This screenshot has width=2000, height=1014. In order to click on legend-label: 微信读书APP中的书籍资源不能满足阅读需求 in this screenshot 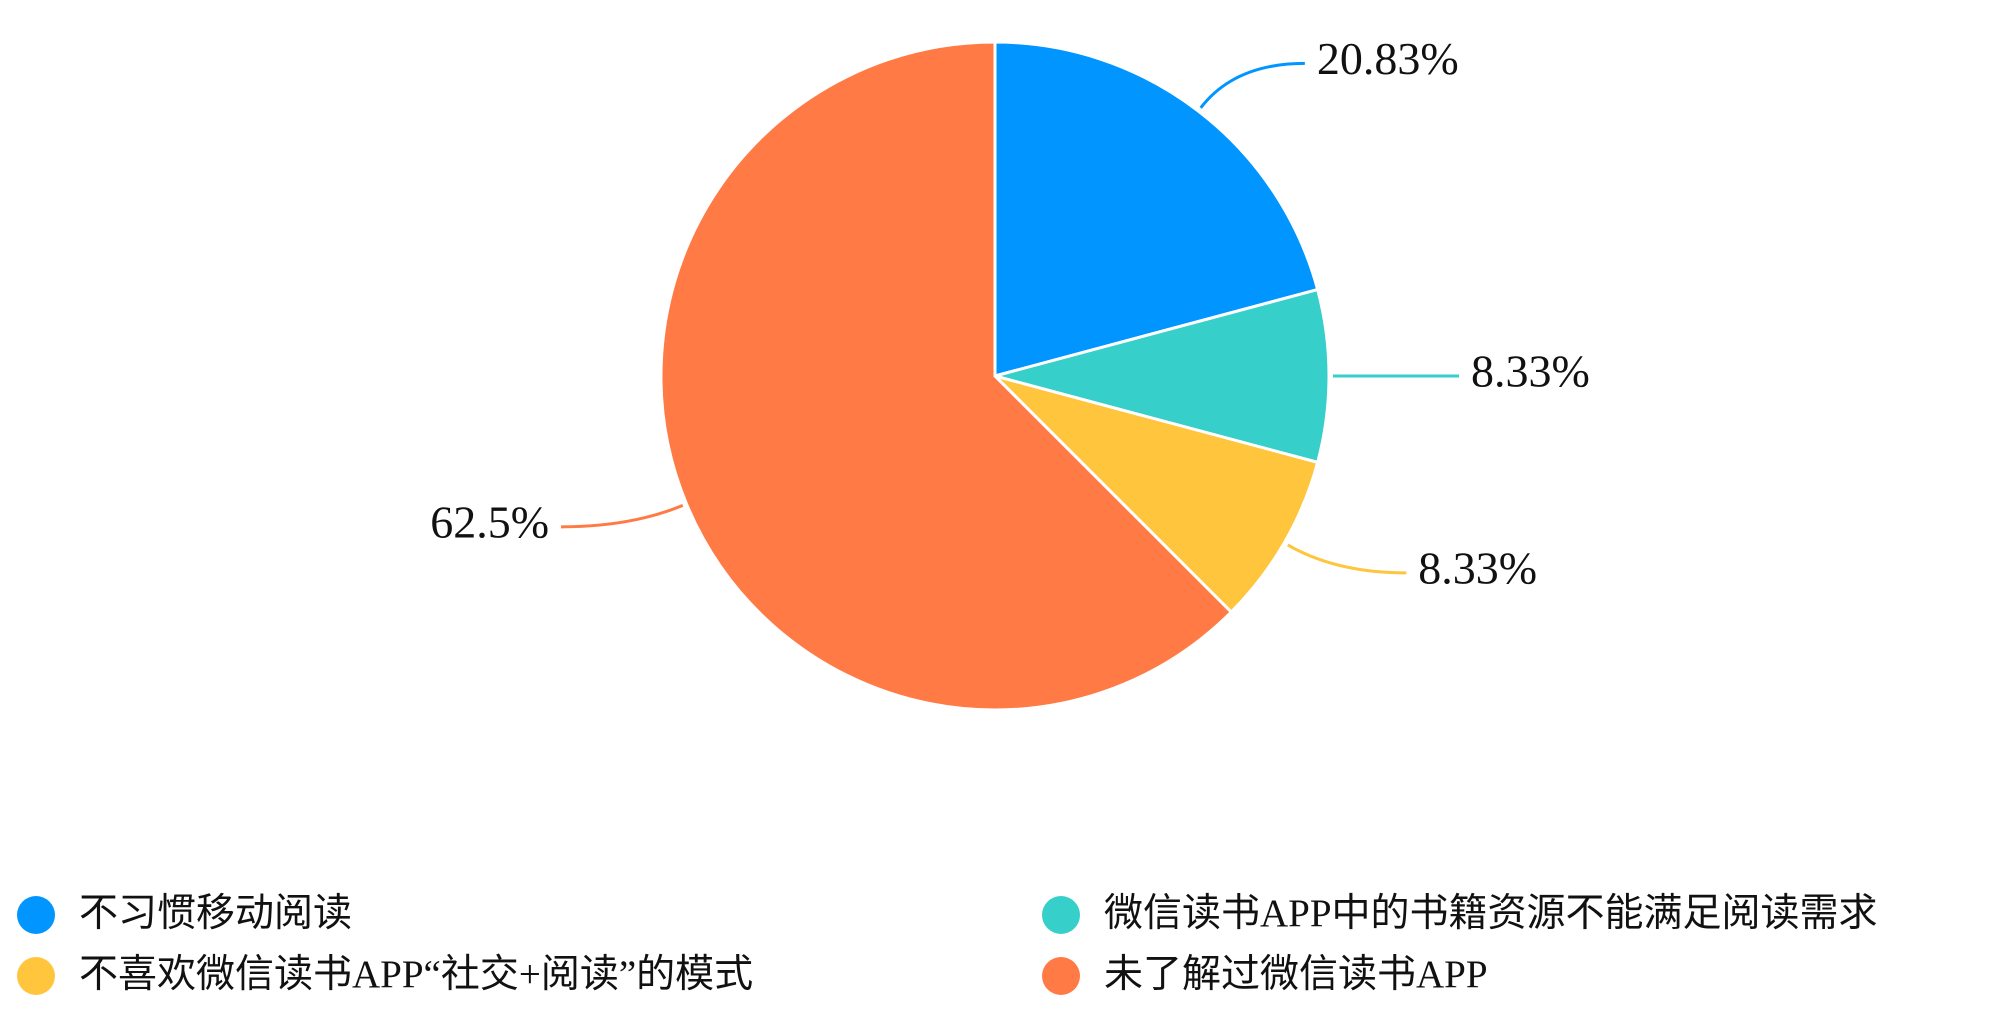, I will do `click(1491, 913)`.